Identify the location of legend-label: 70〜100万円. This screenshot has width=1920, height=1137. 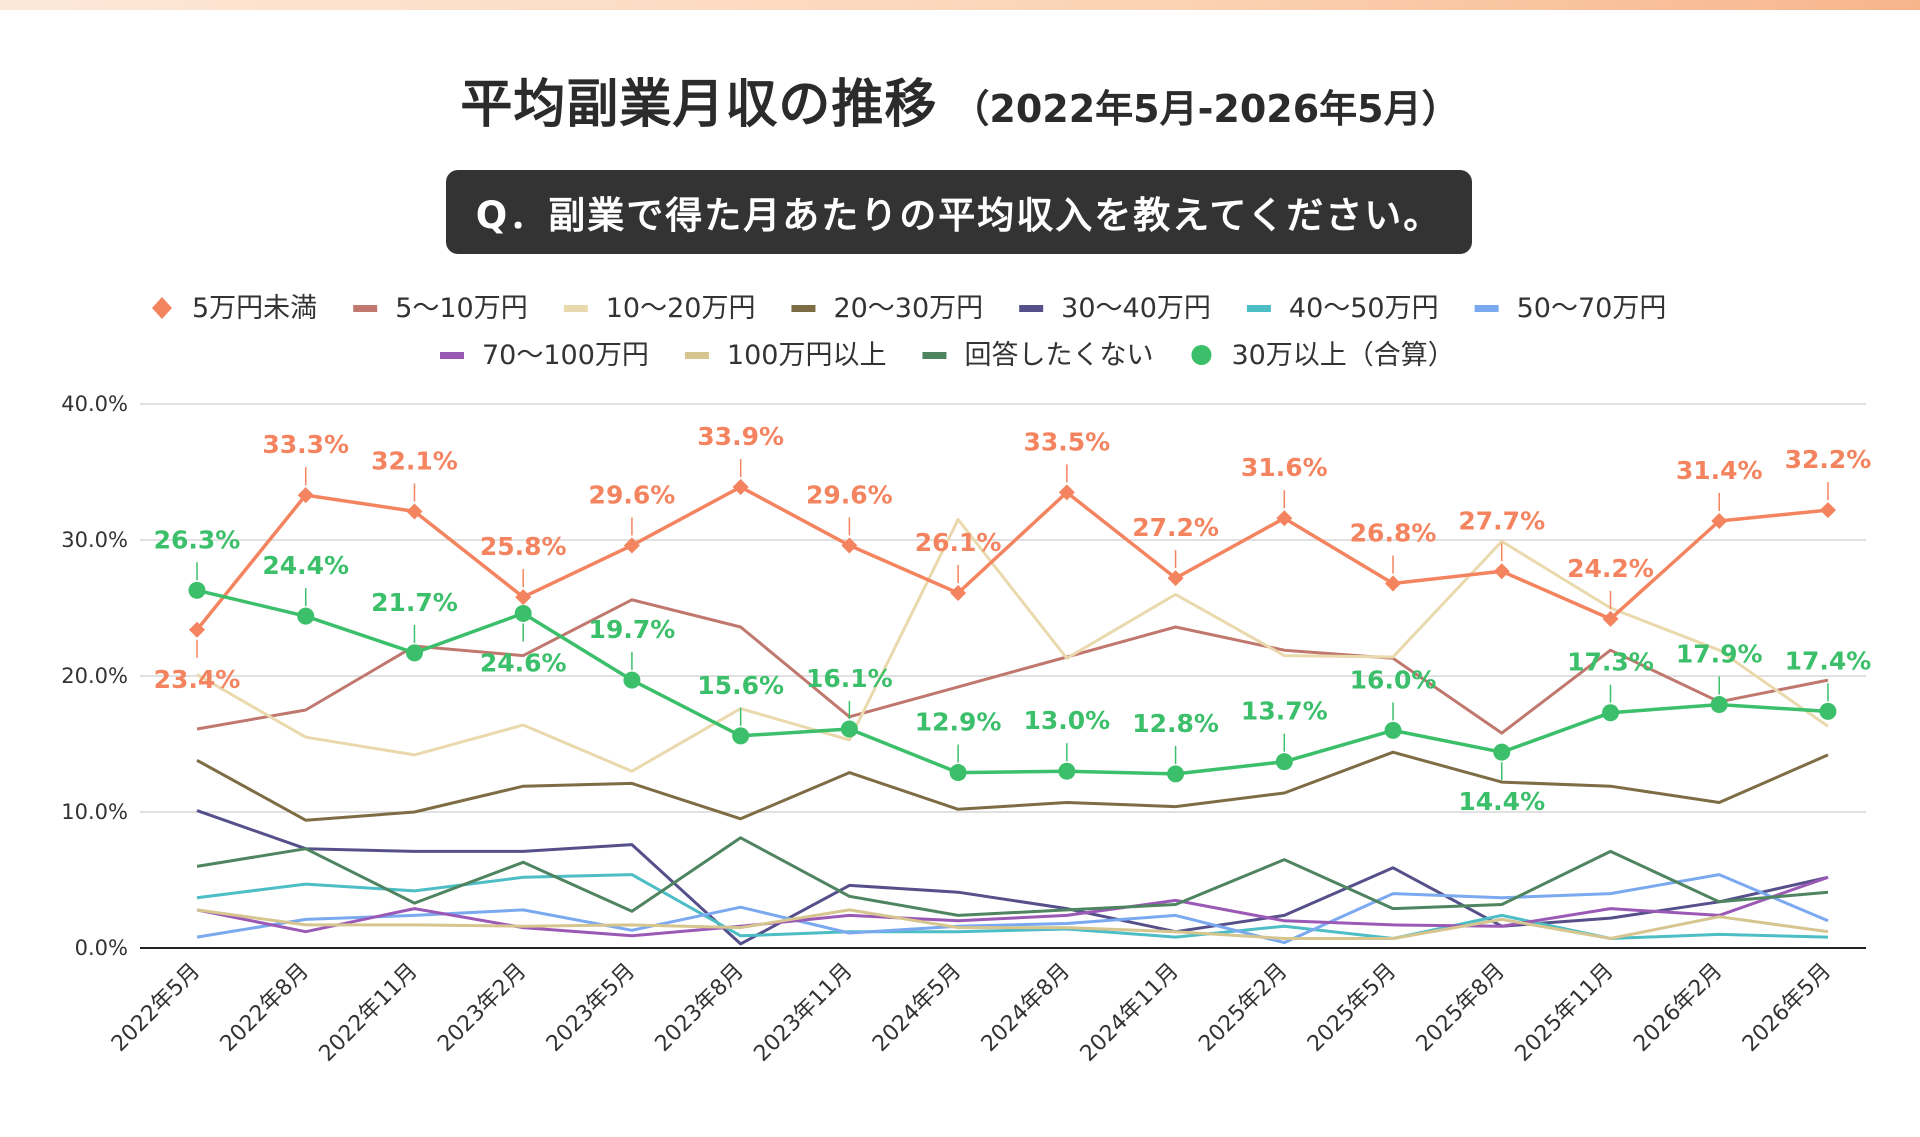
(565, 355).